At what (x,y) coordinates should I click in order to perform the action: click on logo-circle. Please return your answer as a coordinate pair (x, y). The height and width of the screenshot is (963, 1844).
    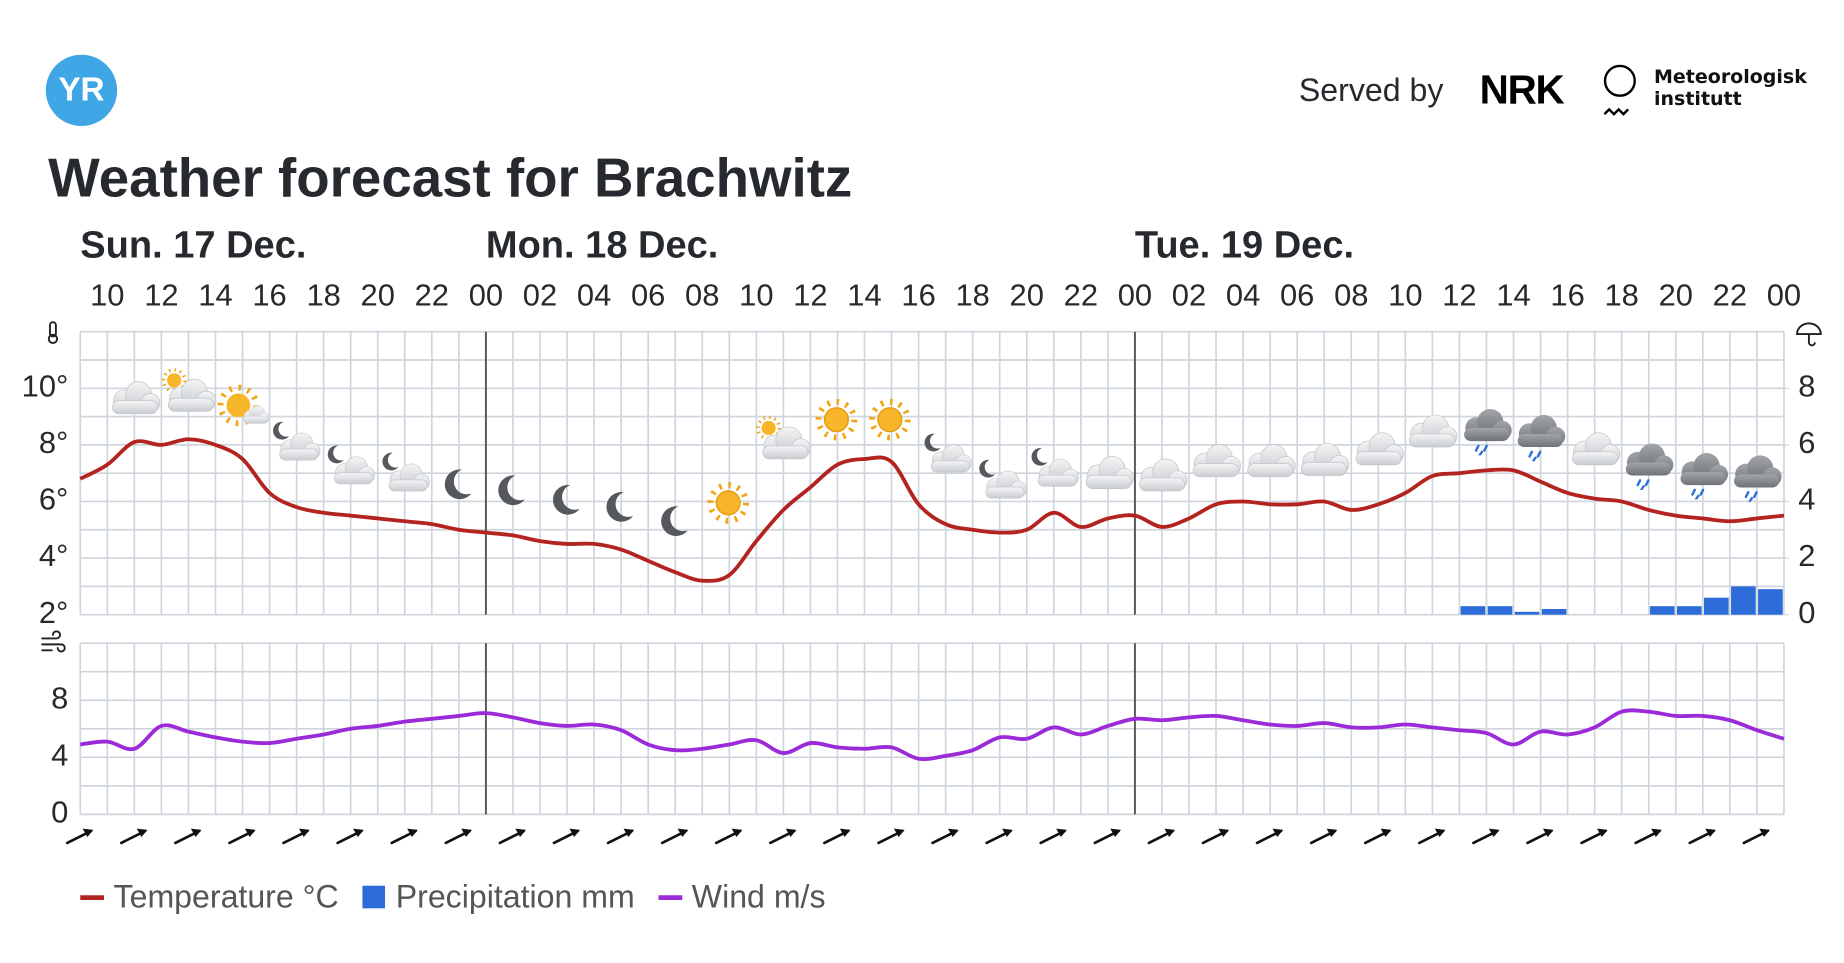
    Looking at the image, I should click on (81, 90).